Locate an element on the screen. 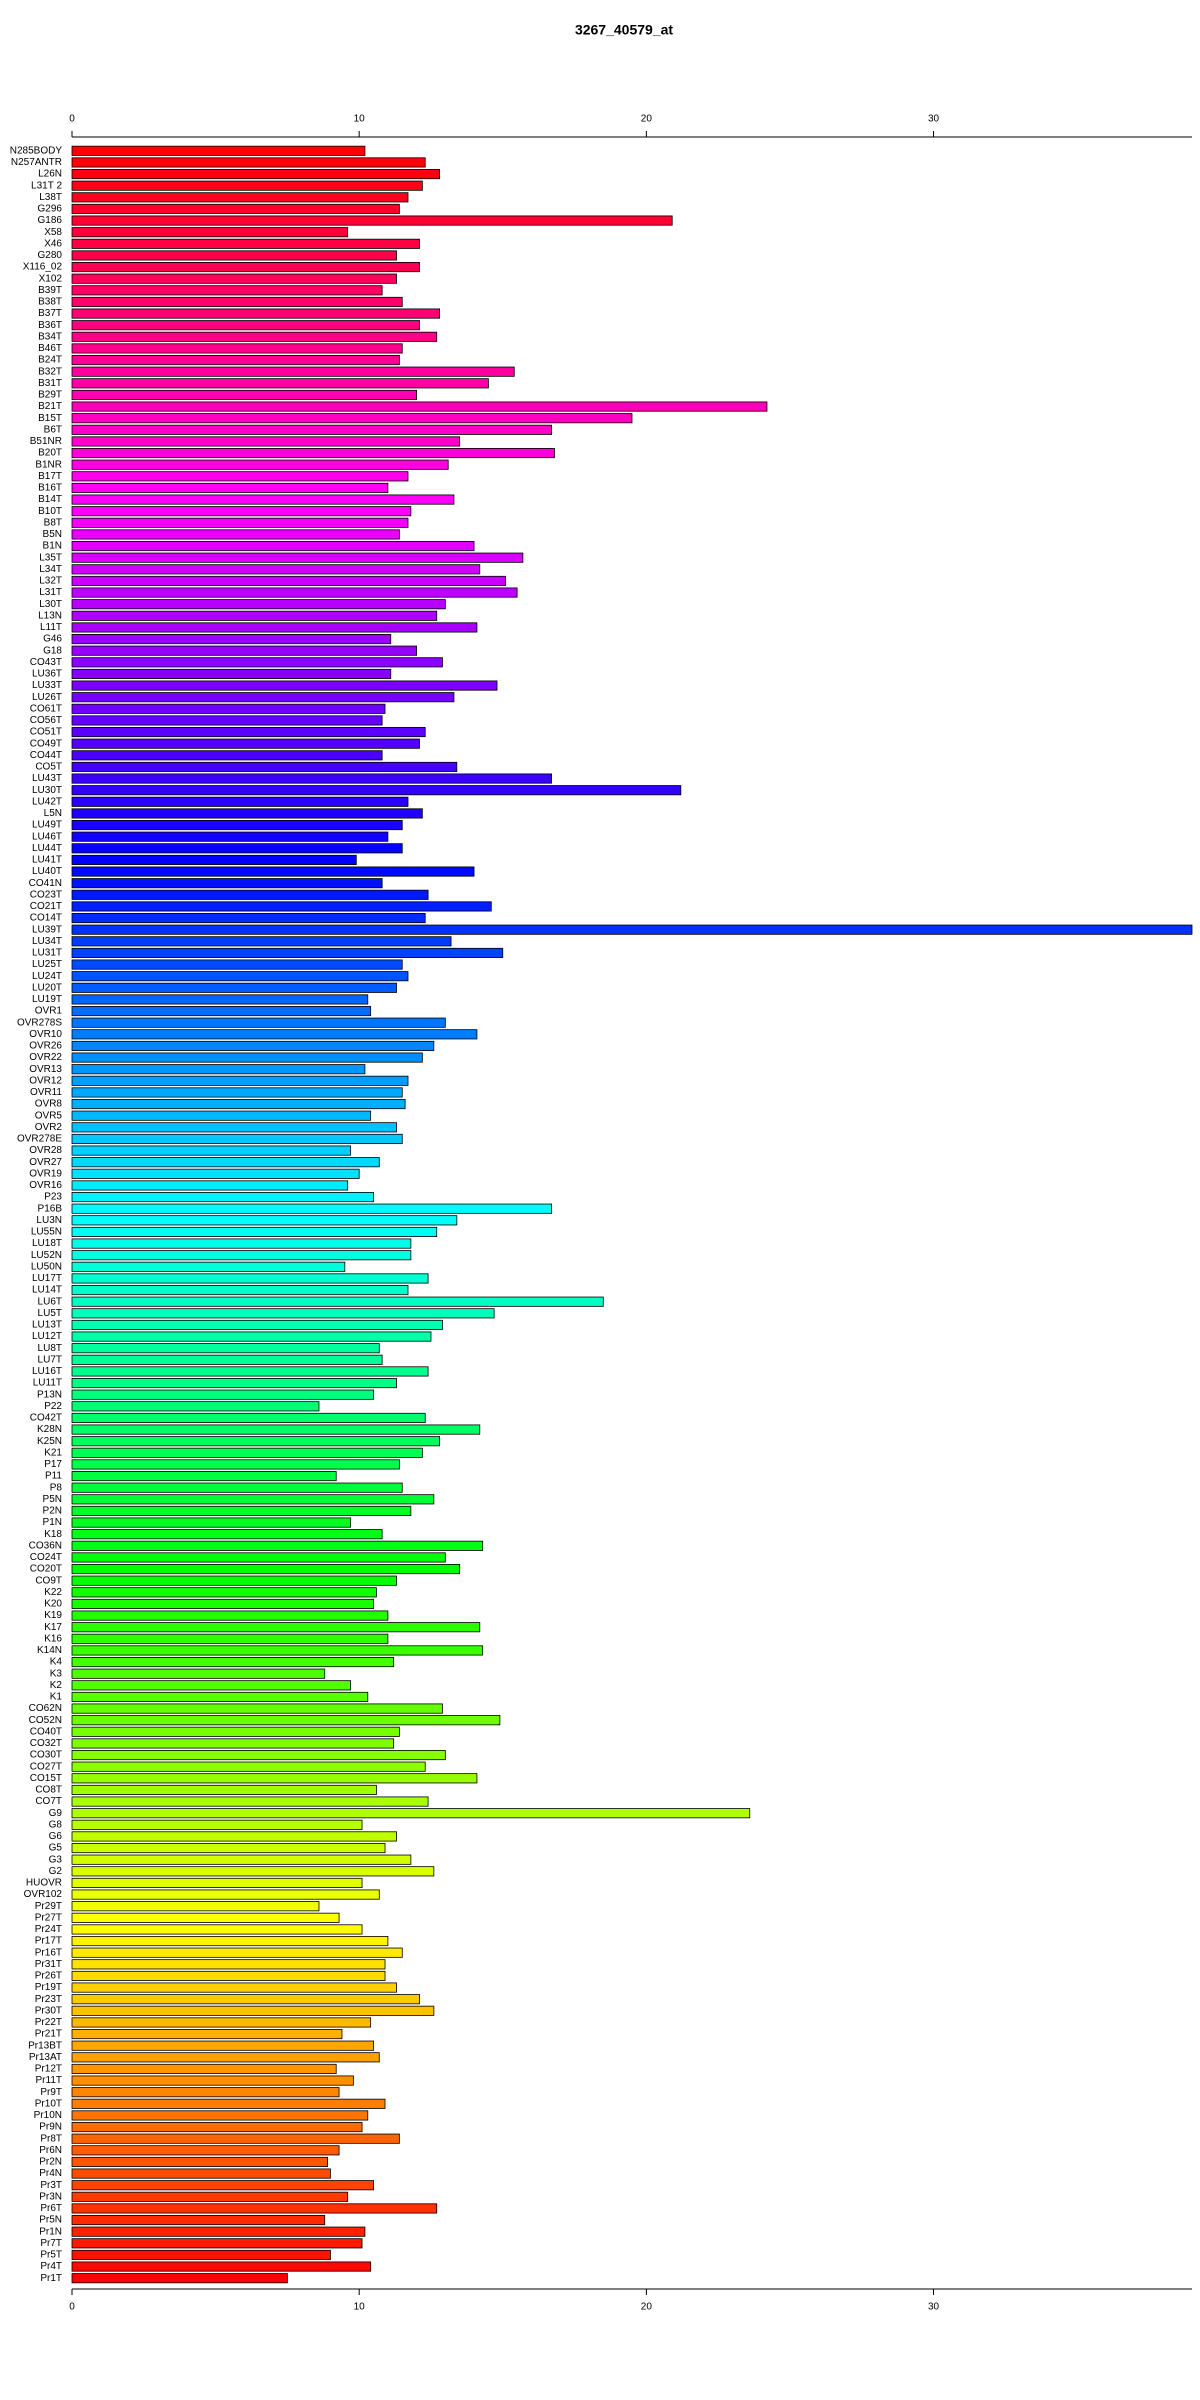  y-tick-label: Pr17T is located at coordinates (48, 1941).